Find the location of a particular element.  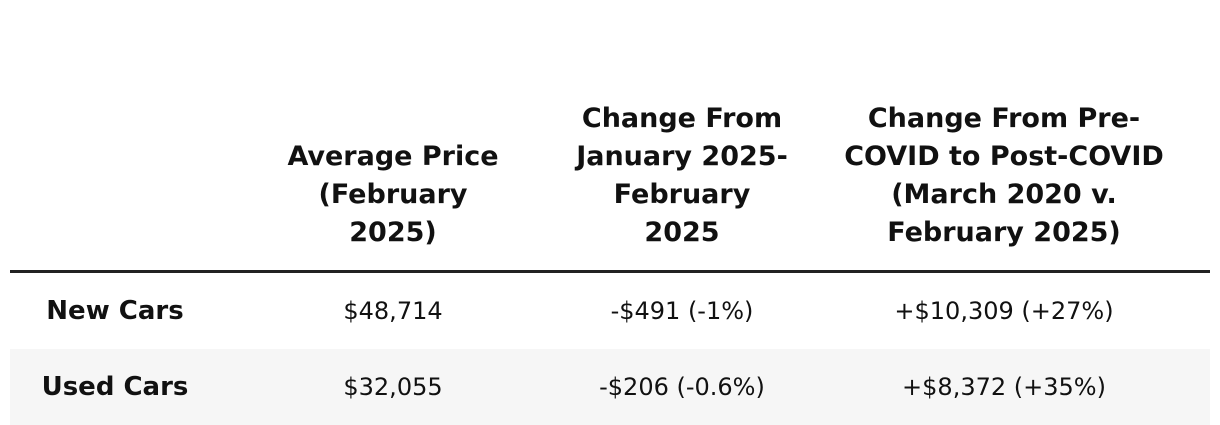

header-cell is located at coordinates (115, 156).